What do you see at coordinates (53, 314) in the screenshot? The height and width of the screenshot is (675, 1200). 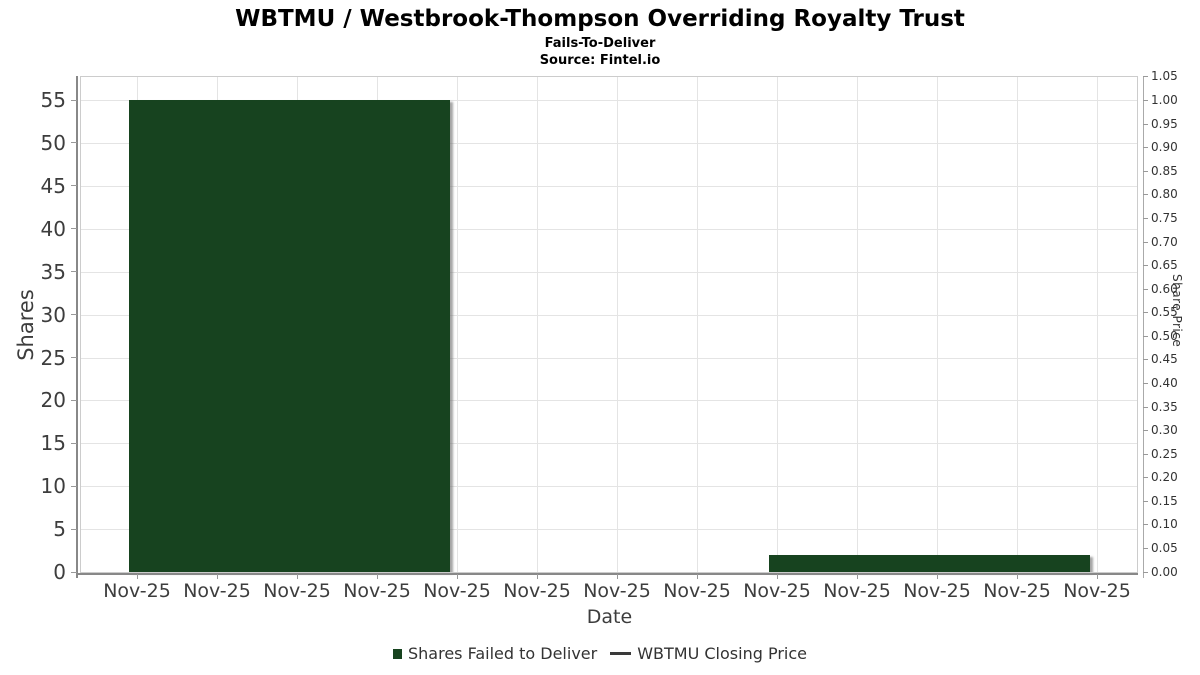 I see `y-left-tick-label: 30` at bounding box center [53, 314].